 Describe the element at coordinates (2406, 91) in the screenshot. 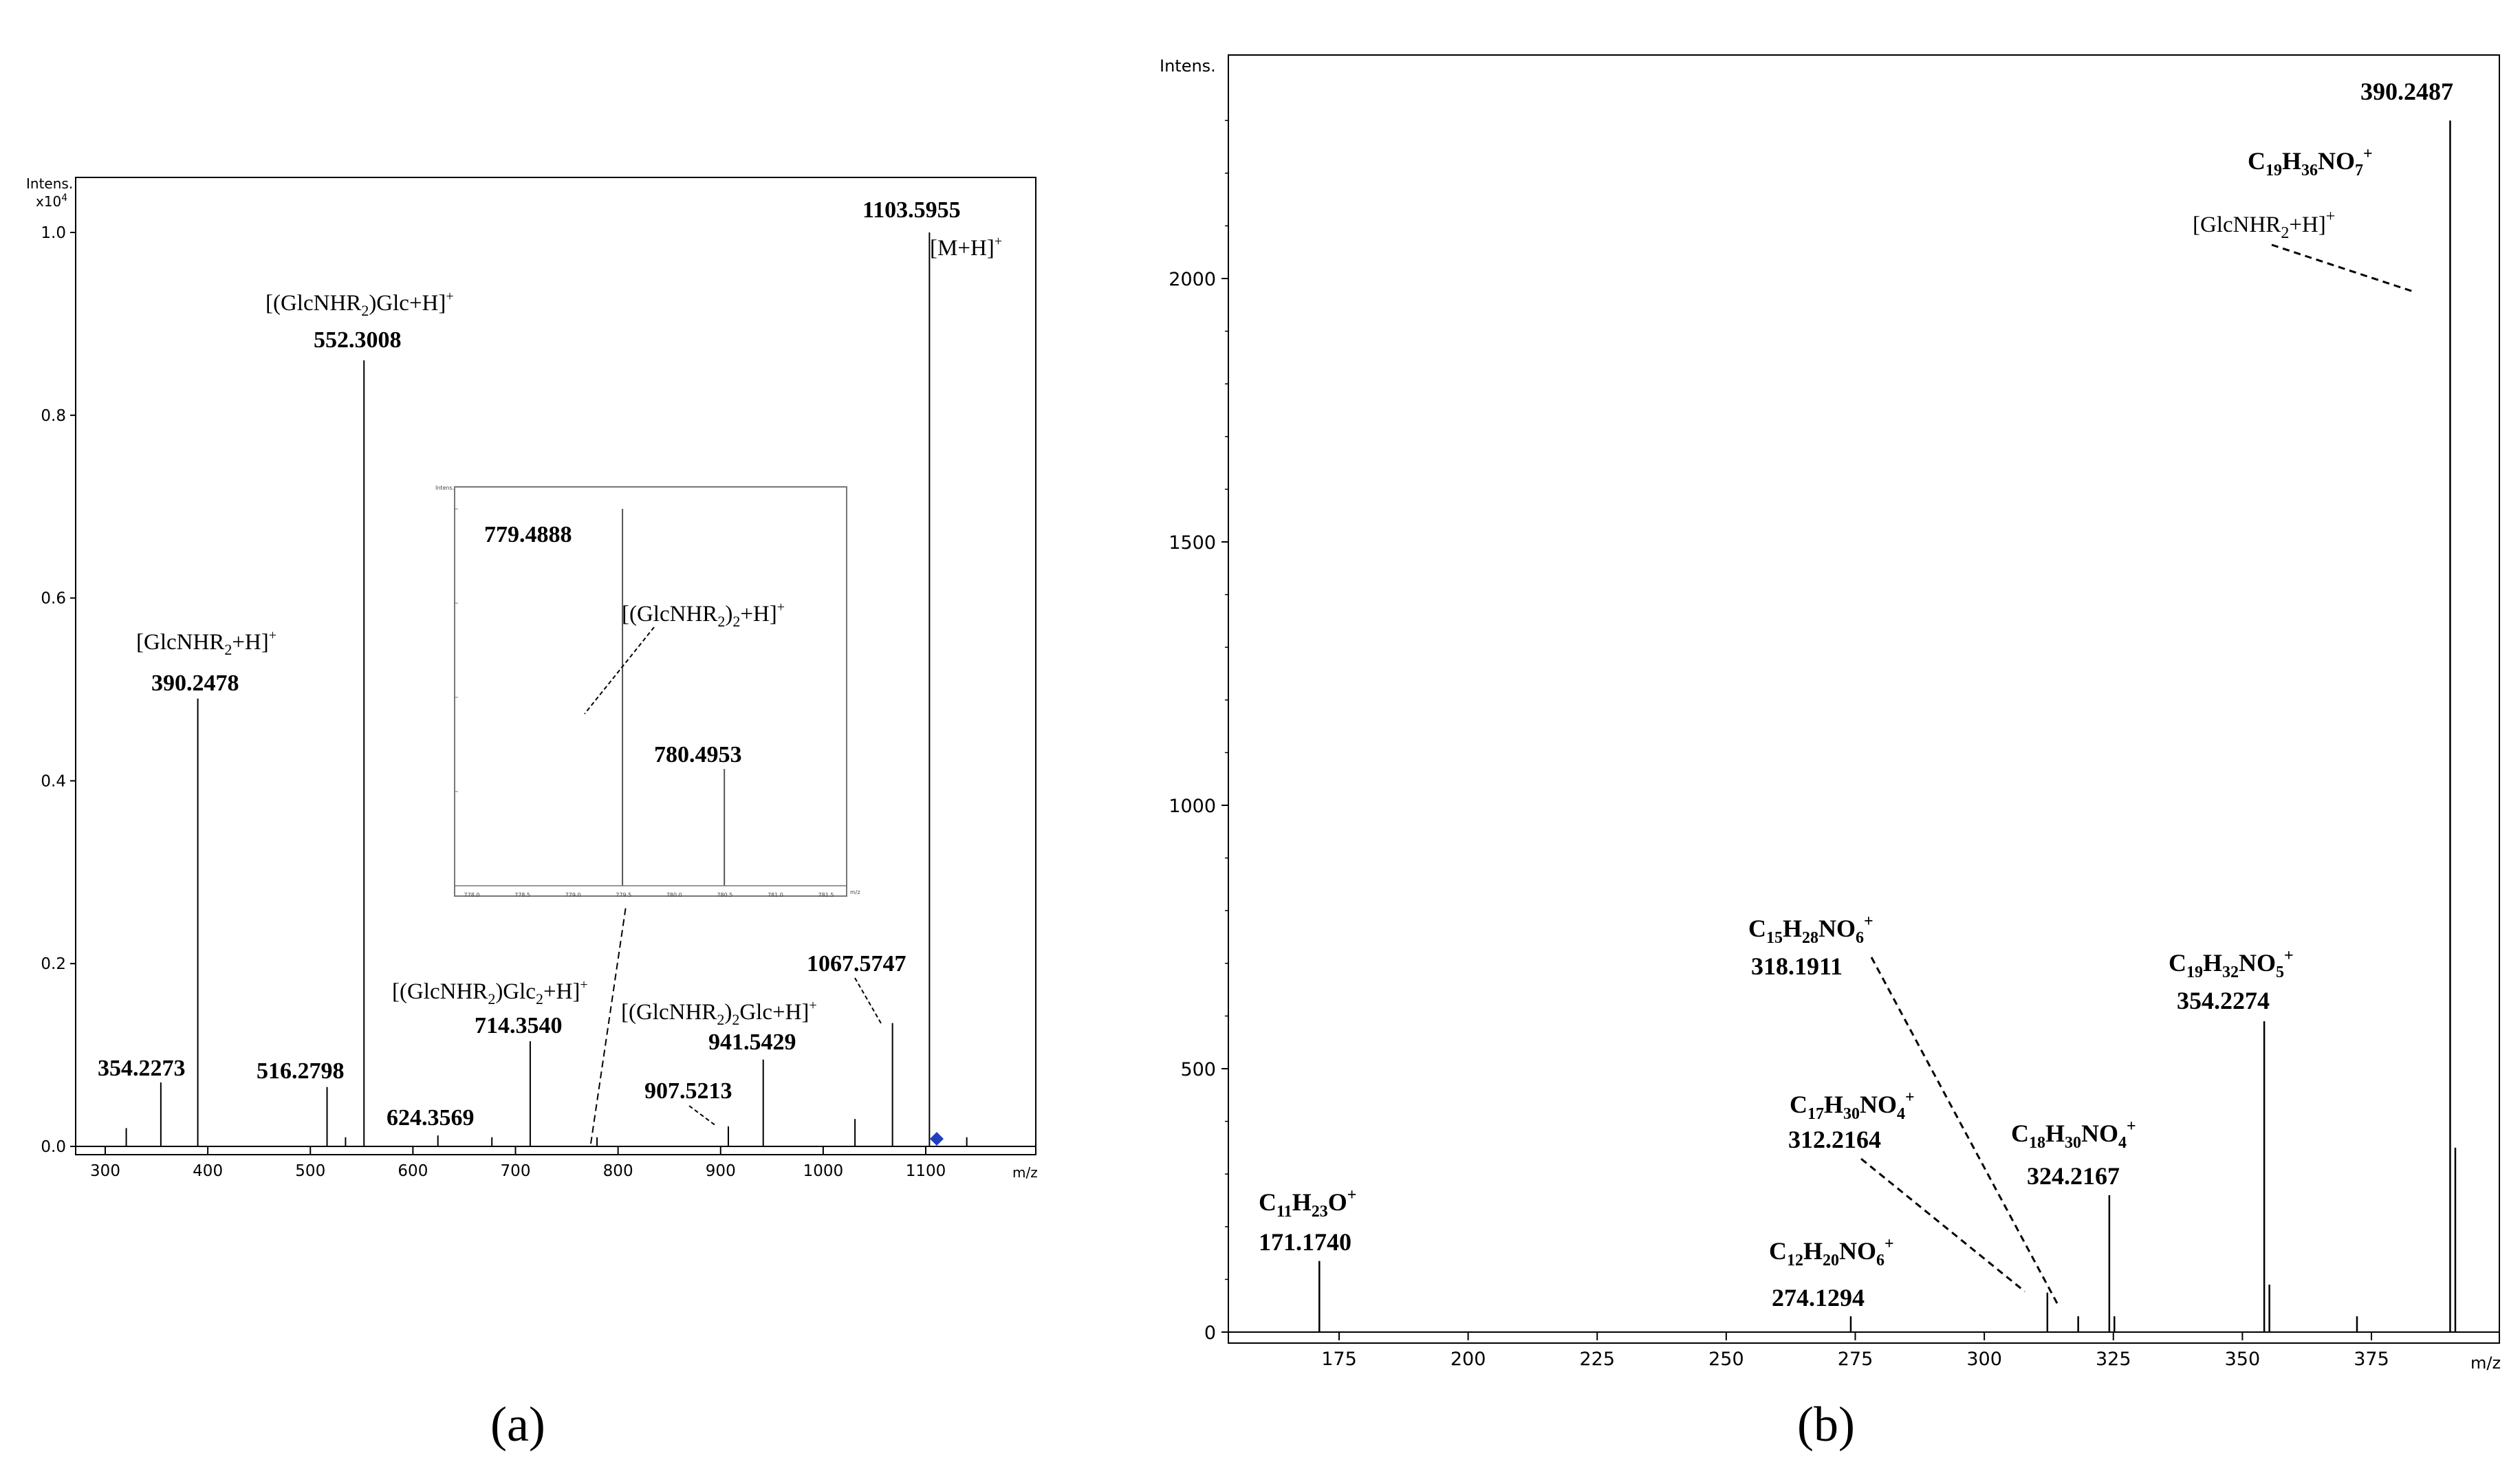

I see `peak-label-390b: 390.2487` at that location.